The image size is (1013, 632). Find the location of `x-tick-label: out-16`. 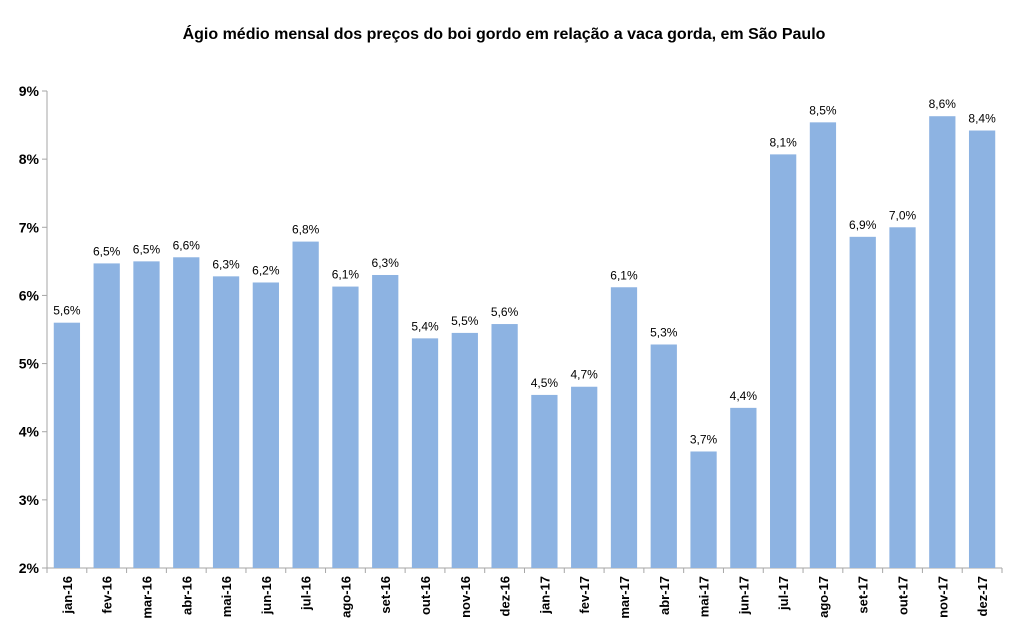

x-tick-label: out-16 is located at coordinates (425, 595).